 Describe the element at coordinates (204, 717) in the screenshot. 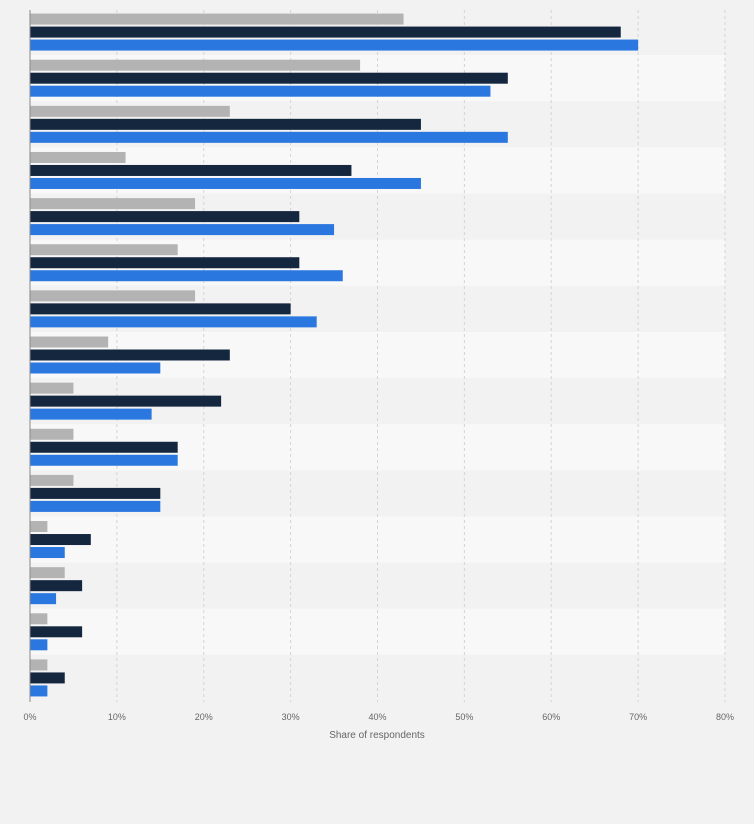

I see `x-tick-label: 20%` at that location.